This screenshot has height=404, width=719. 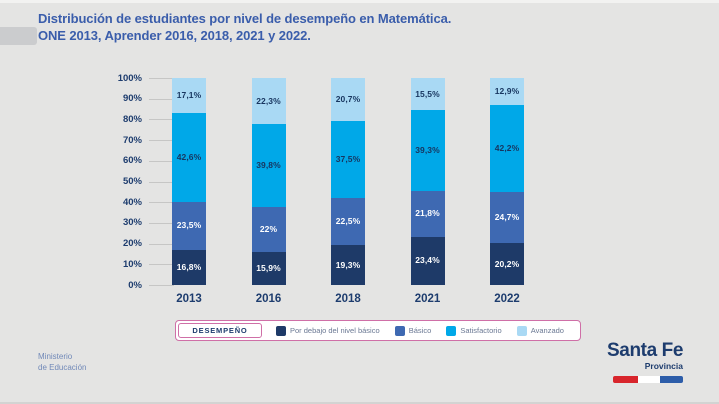 I want to click on bar-segment-label: 19,3%, so click(x=348, y=264).